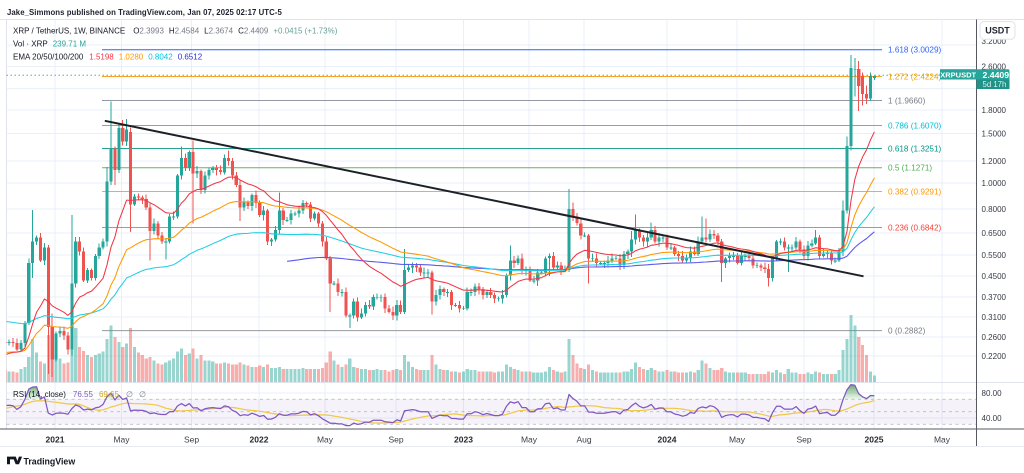  I want to click on svg-text: 1.8000, so click(994, 110).